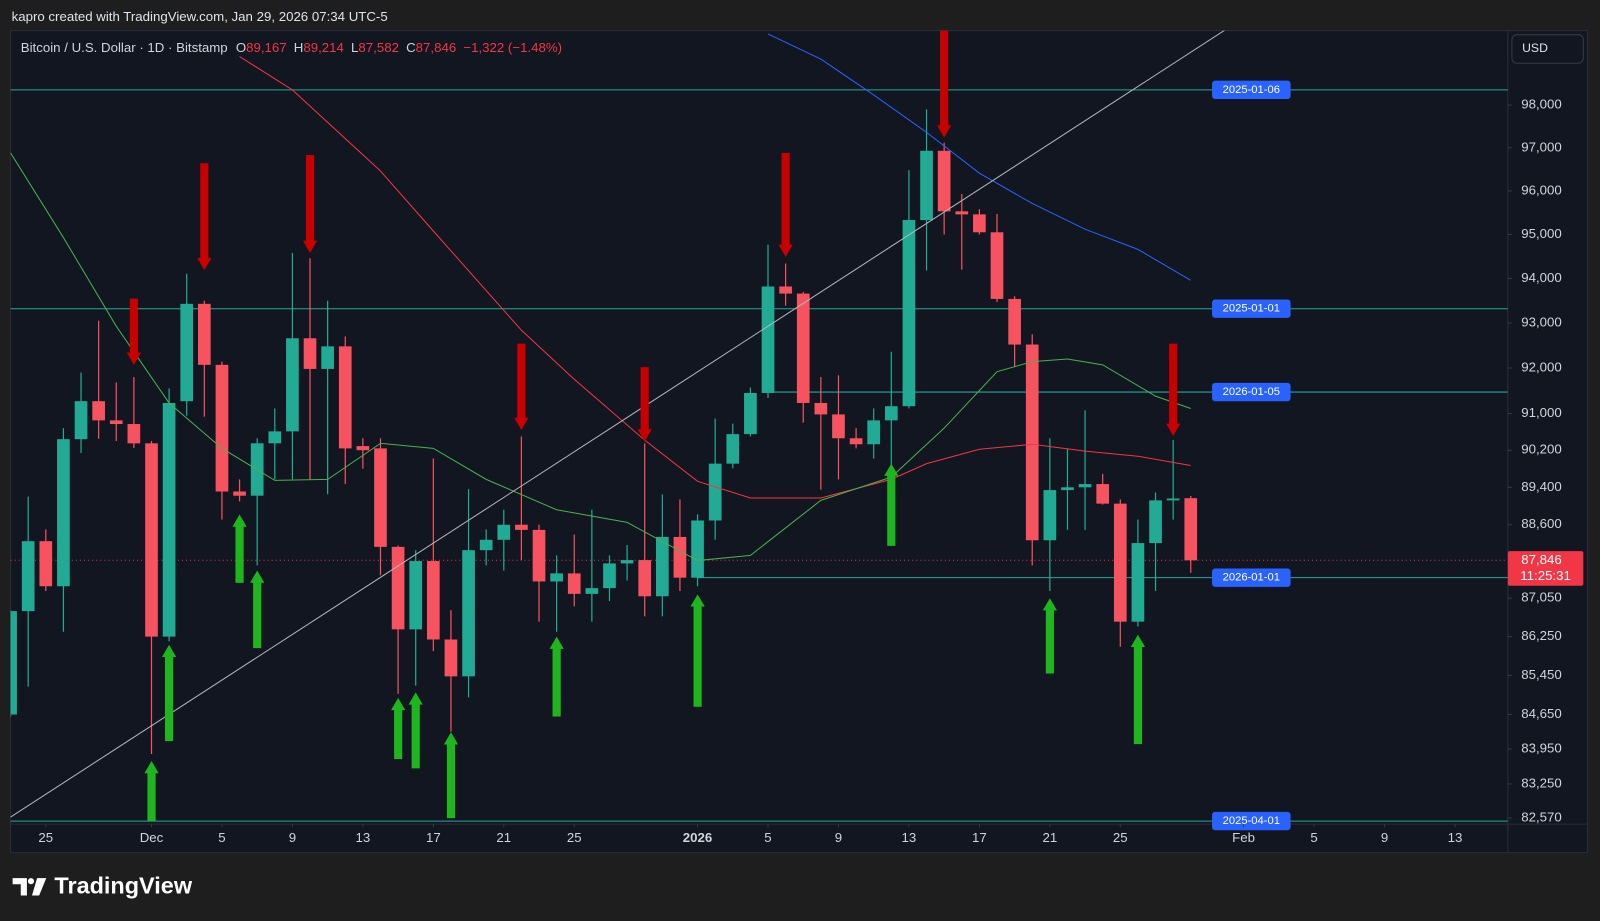  Describe the element at coordinates (1541, 449) in the screenshot. I see `y-tick-label: 90,200` at that location.